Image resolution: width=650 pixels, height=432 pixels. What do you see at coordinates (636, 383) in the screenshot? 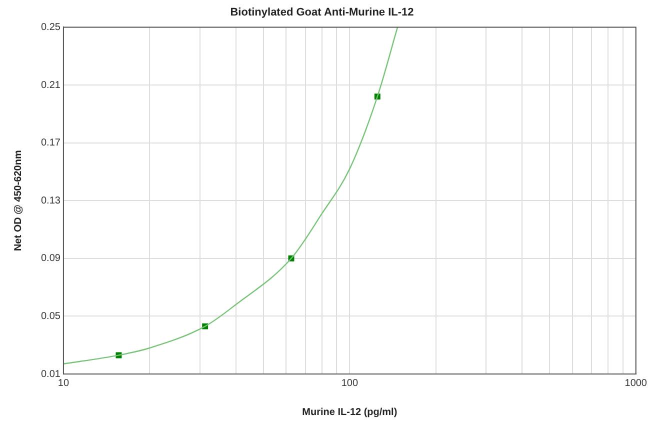
I see `x-tick-label: 1000` at bounding box center [636, 383].